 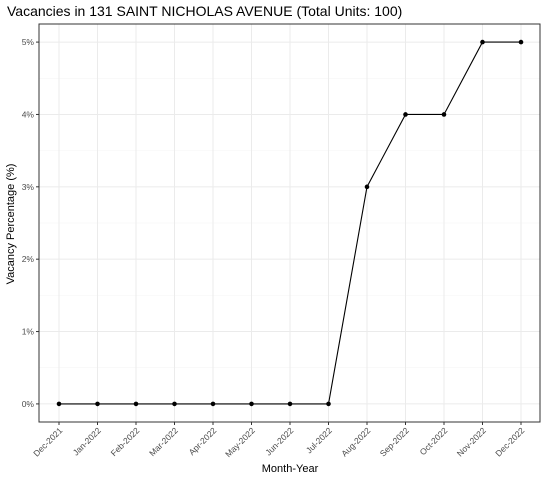 What do you see at coordinates (28, 332) in the screenshot?
I see `y-tick-label: 1%` at bounding box center [28, 332].